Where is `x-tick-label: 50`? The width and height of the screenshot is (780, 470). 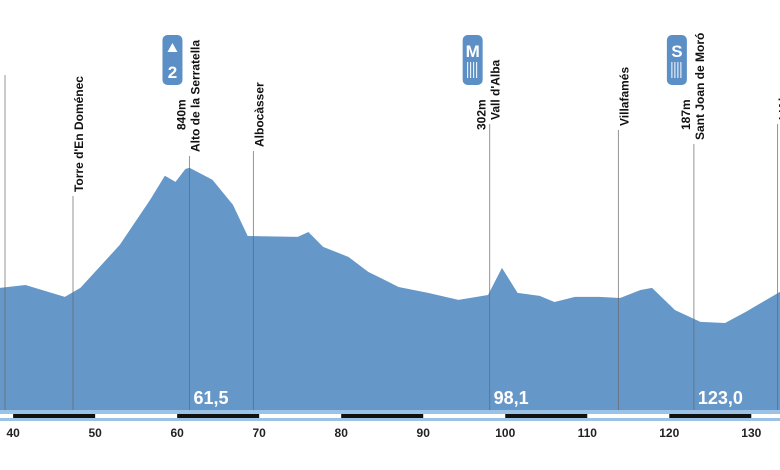
x-tick-label: 50 is located at coordinates (95, 433).